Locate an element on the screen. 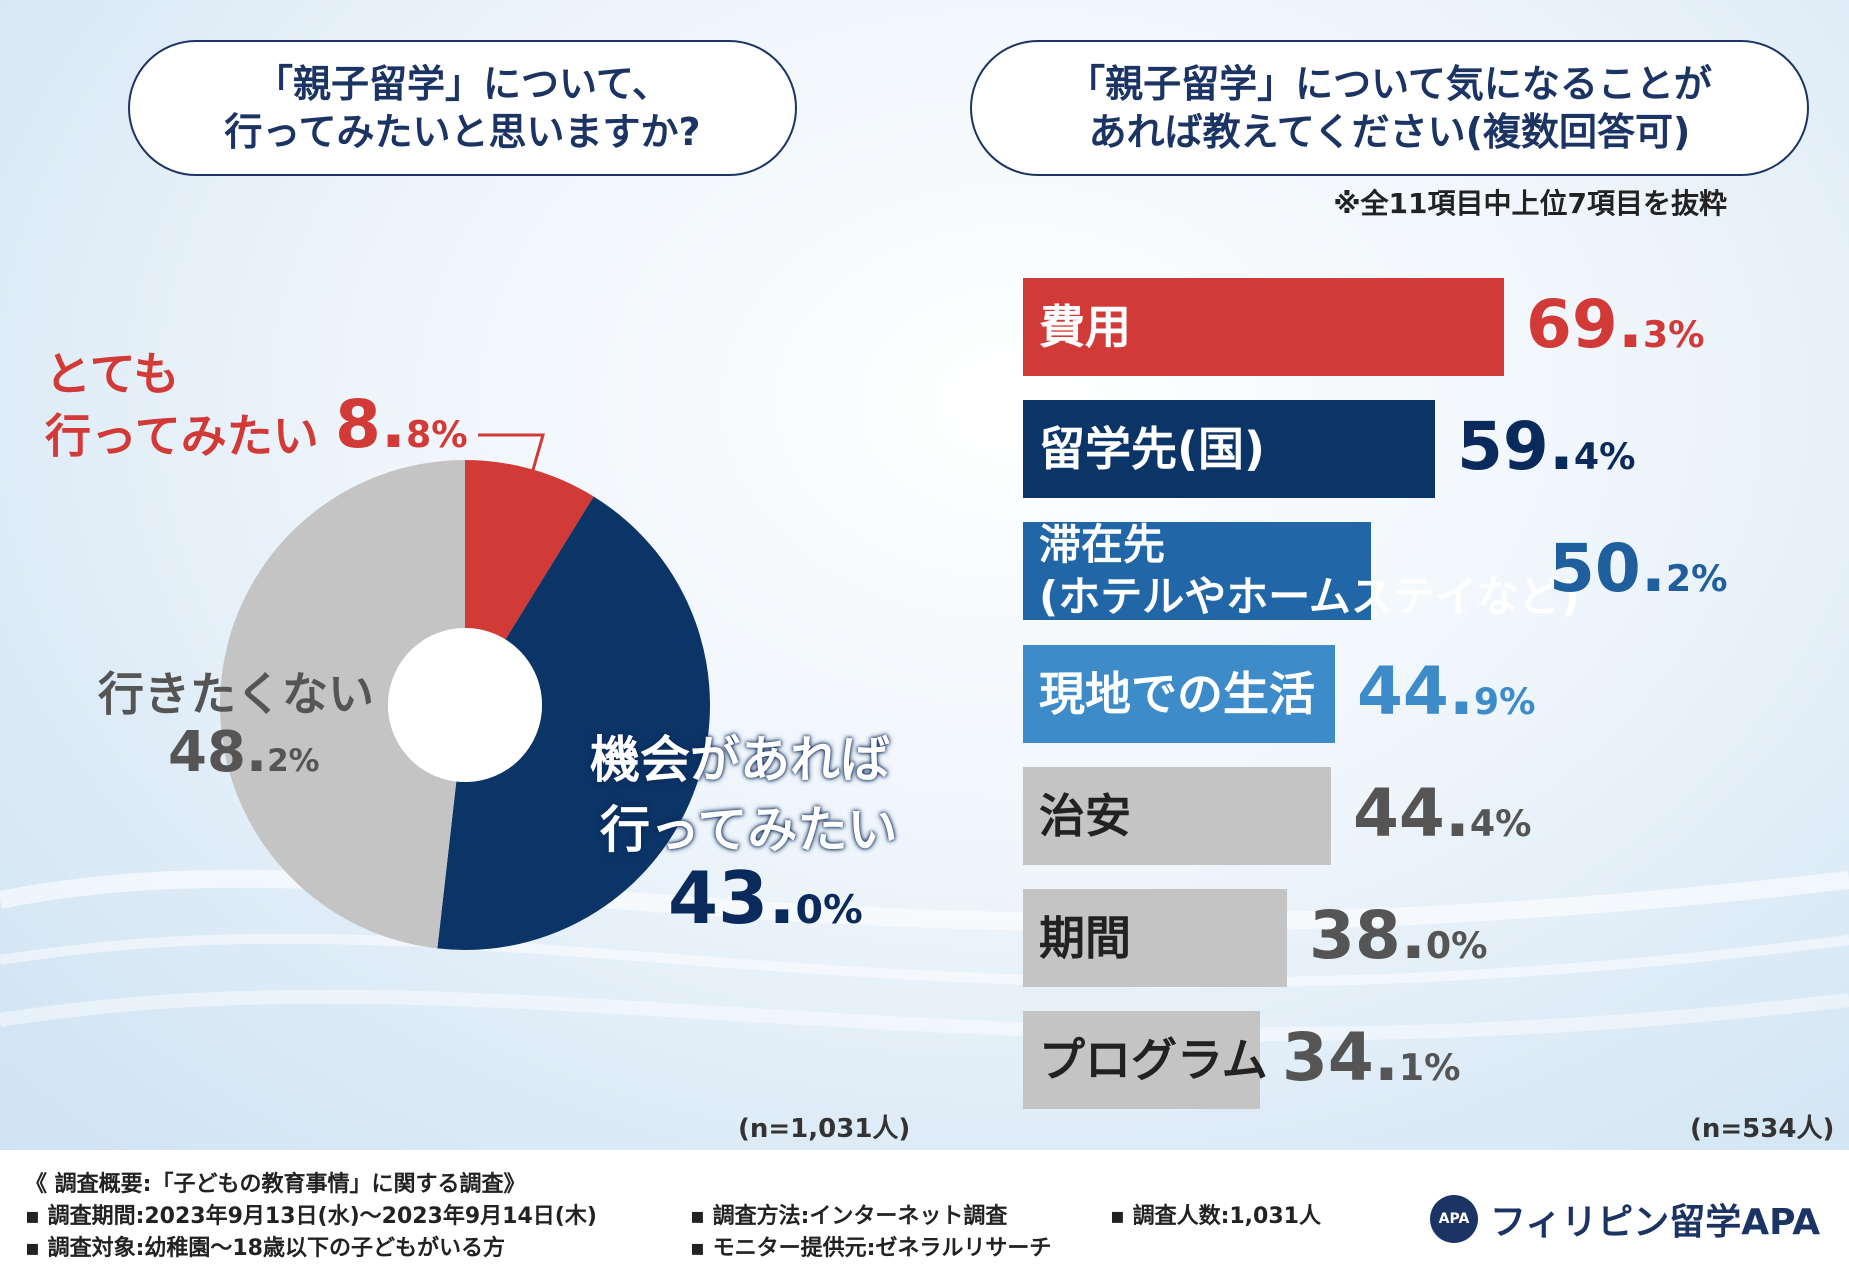 The height and width of the screenshot is (1280, 1849). not-percent-int: 48. is located at coordinates (218, 752).